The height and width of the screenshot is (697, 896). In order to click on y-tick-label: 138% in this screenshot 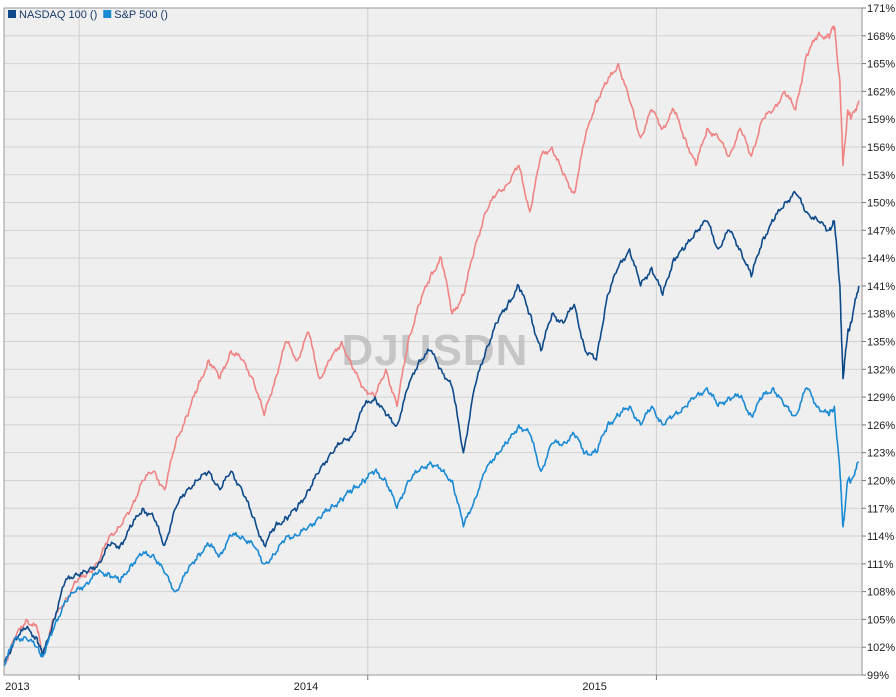, I will do `click(881, 315)`.